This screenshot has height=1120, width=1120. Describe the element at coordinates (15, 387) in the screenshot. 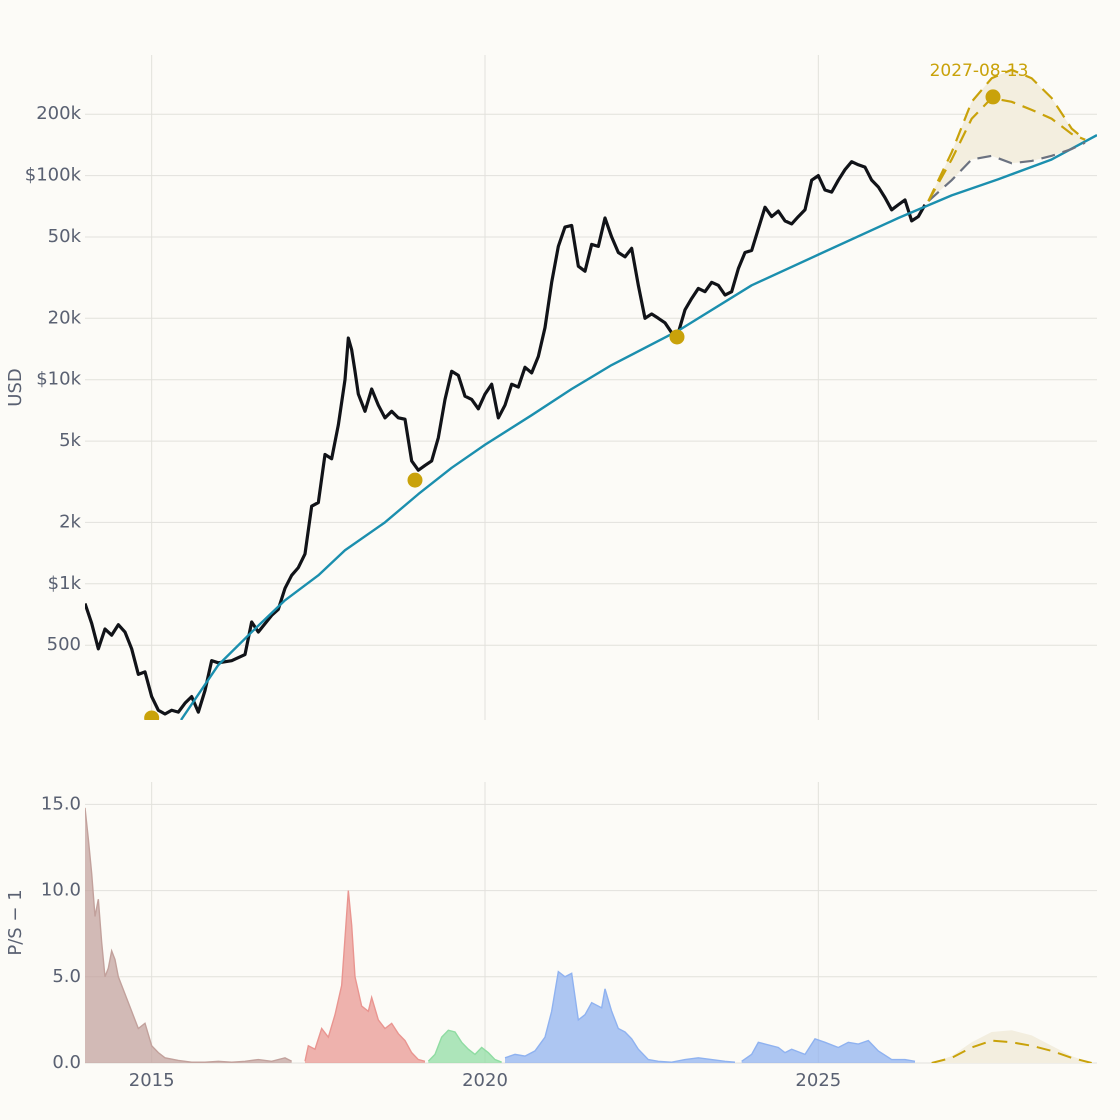

I see `y-axis-label: USD` at that location.